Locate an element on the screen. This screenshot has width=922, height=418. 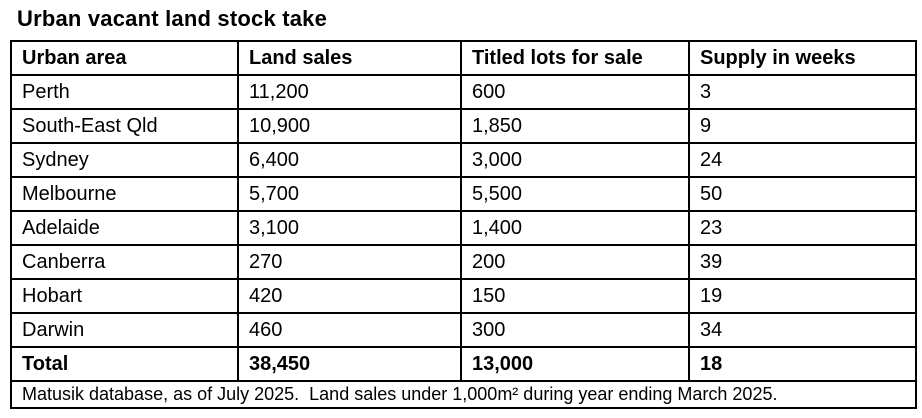
supply-weeks-cell: 24 is located at coordinates (802, 160).